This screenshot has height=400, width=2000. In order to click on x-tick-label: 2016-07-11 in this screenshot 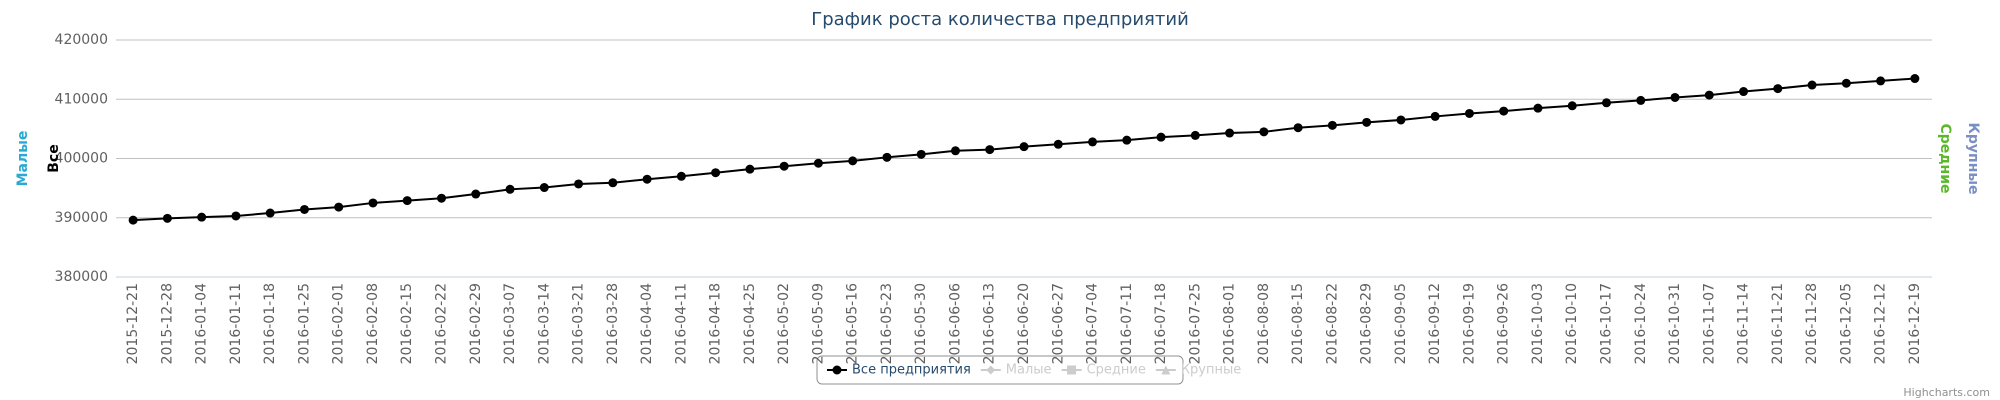, I will do `click(1127, 323)`.